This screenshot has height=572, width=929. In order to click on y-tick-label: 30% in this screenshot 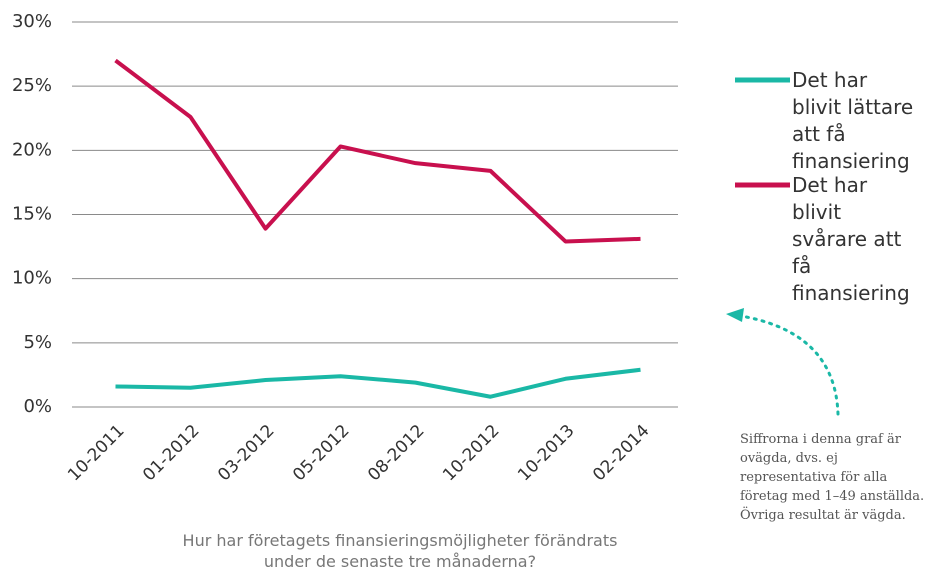, I will do `click(32, 21)`.